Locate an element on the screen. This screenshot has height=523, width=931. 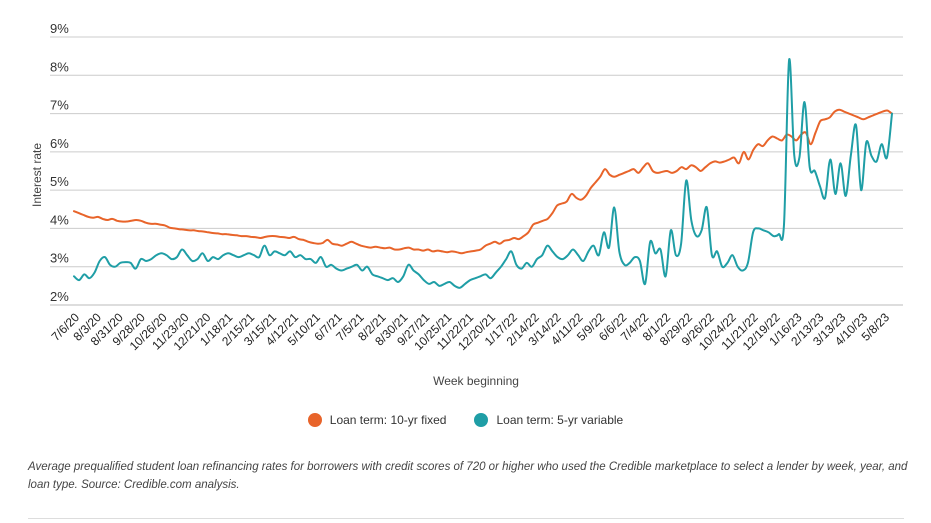
legend-label-5yr-variable: Loan term: 5-yr variable is located at coordinates (560, 420).